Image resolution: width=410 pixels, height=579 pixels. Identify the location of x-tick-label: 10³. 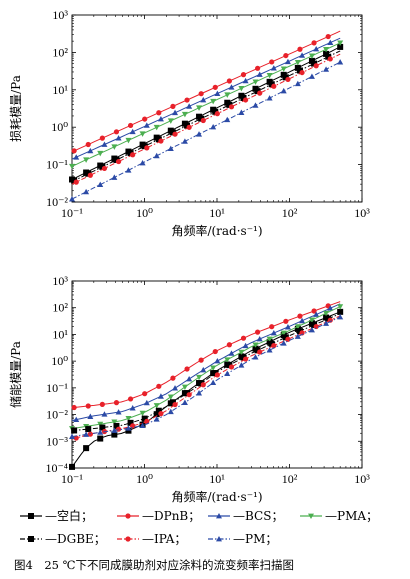
(362, 479).